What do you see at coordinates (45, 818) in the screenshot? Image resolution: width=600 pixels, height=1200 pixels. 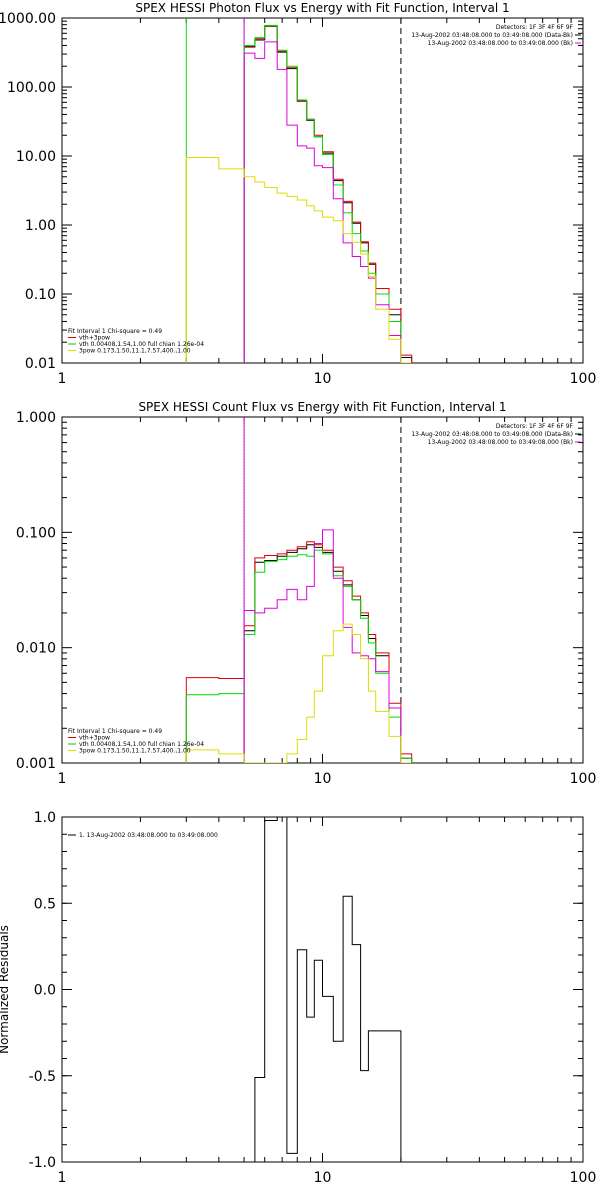 I see `y-tick-label: 1.0` at bounding box center [45, 818].